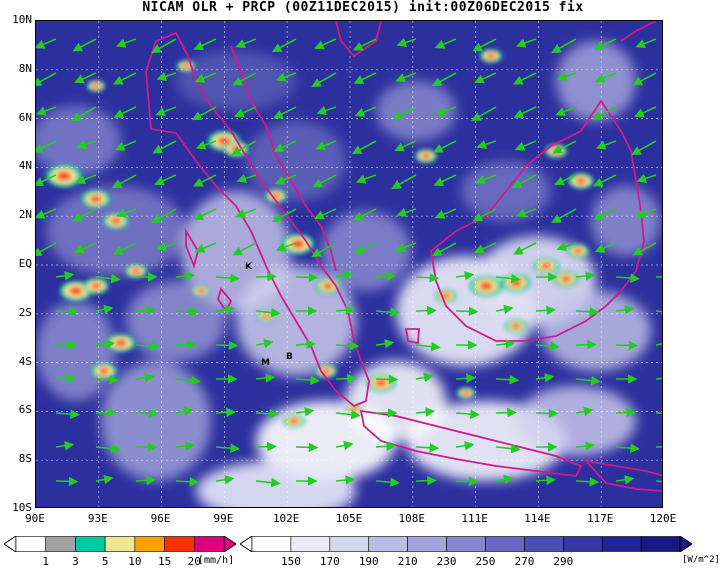 The image size is (726, 571). What do you see at coordinates (485, 561) in the screenshot?
I see `legend-level-250: 250` at bounding box center [485, 561].